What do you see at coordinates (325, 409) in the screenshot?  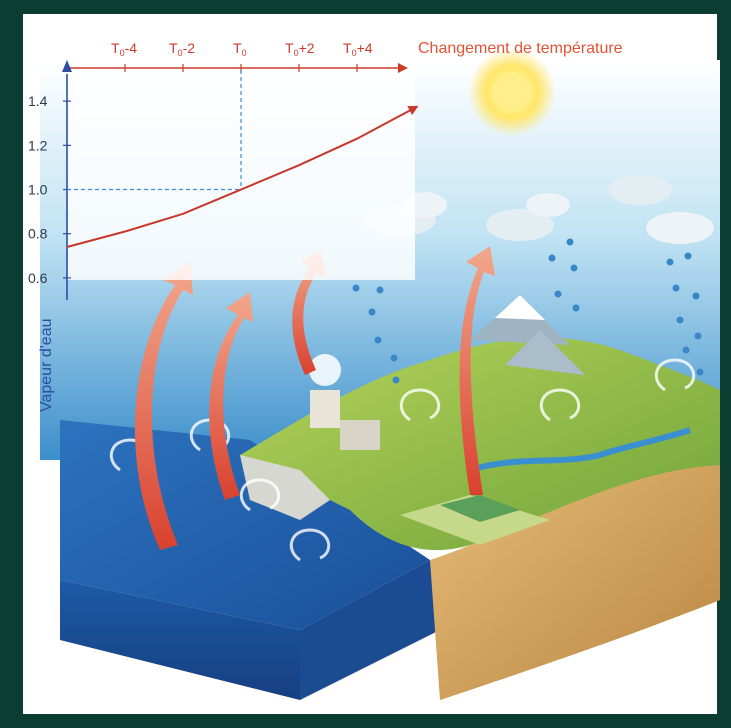 I see `cooling-tower` at bounding box center [325, 409].